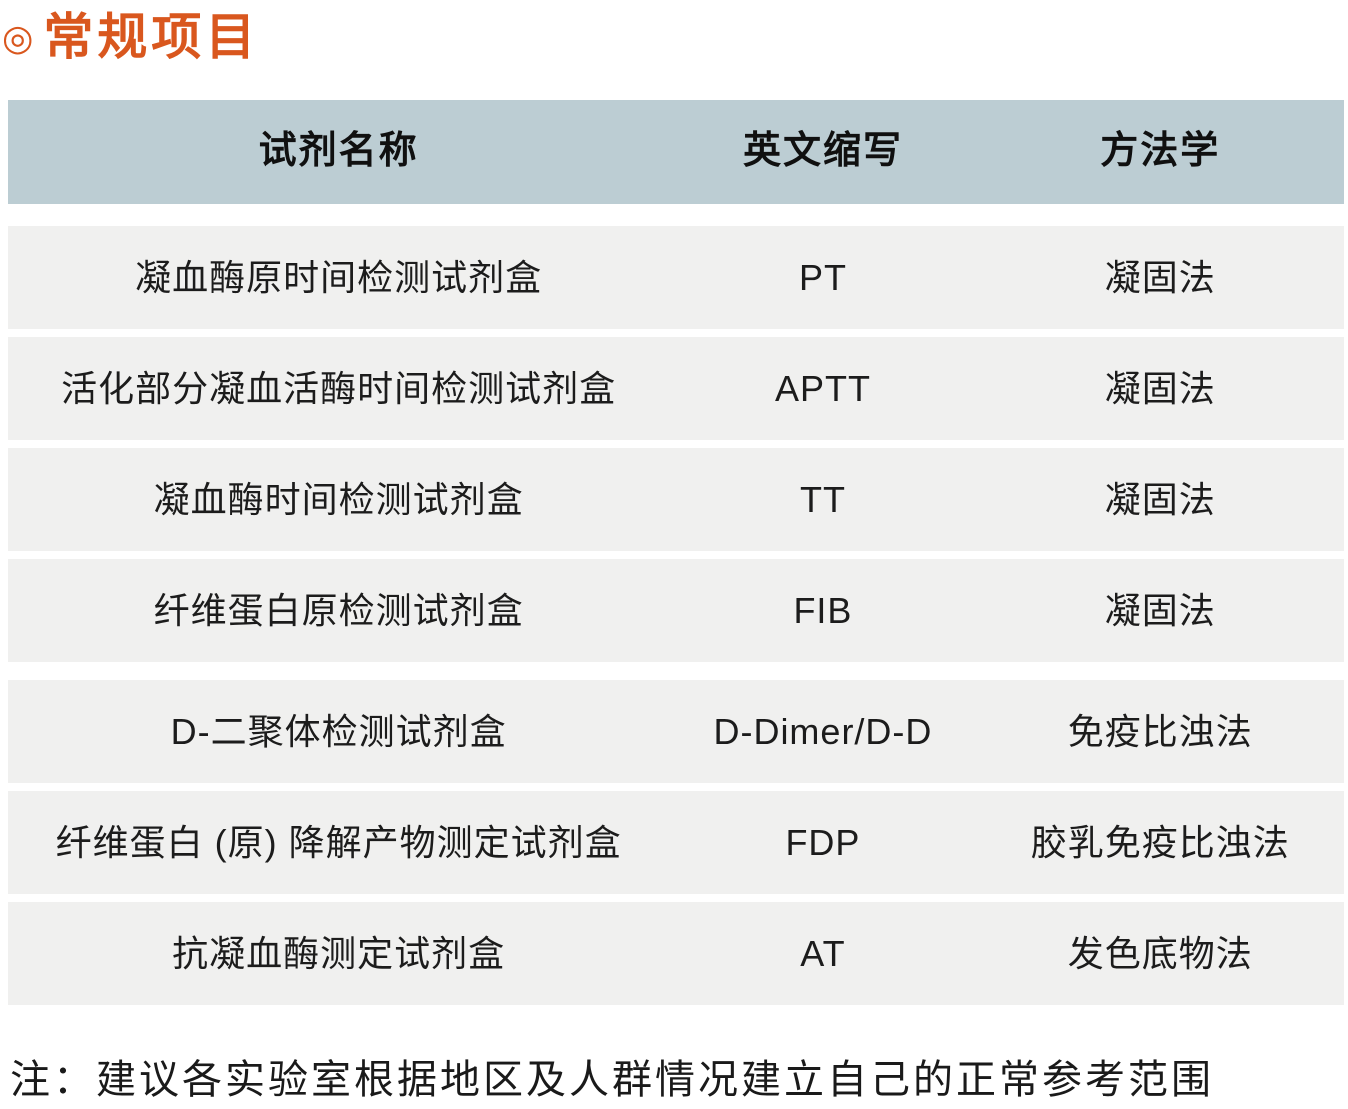  Describe the element at coordinates (823, 842) in the screenshot. I see `cell-abbr: FDP` at that location.